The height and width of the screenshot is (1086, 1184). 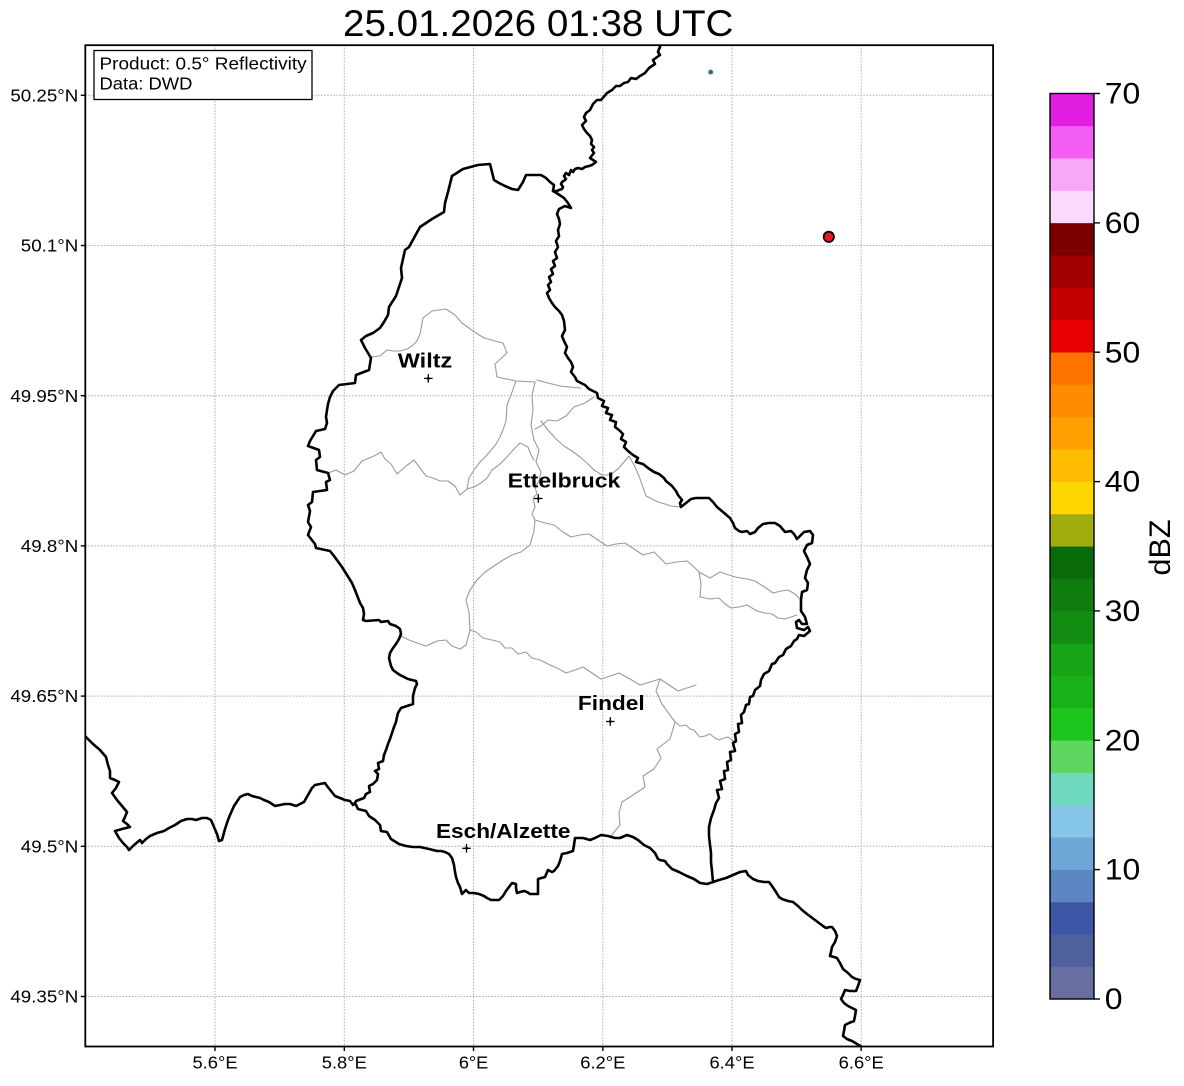 I want to click on svg-text: Findel, so click(x=611, y=703).